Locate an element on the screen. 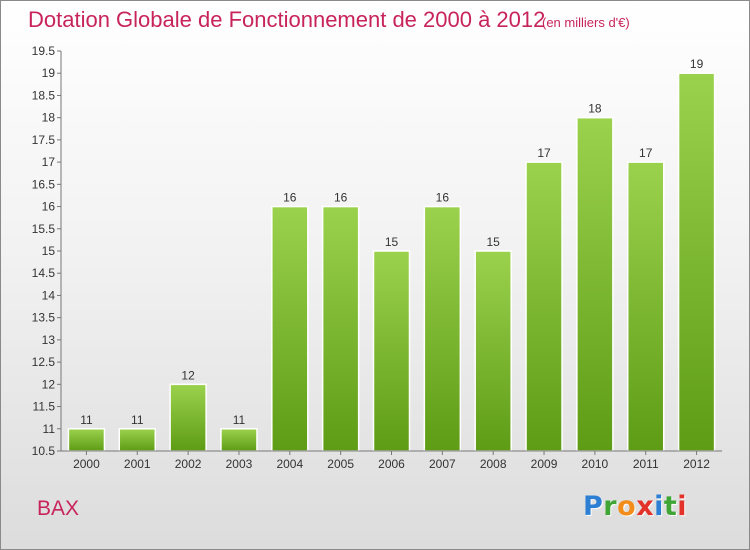  y-tick-label: 12.5 is located at coordinates (44, 362).